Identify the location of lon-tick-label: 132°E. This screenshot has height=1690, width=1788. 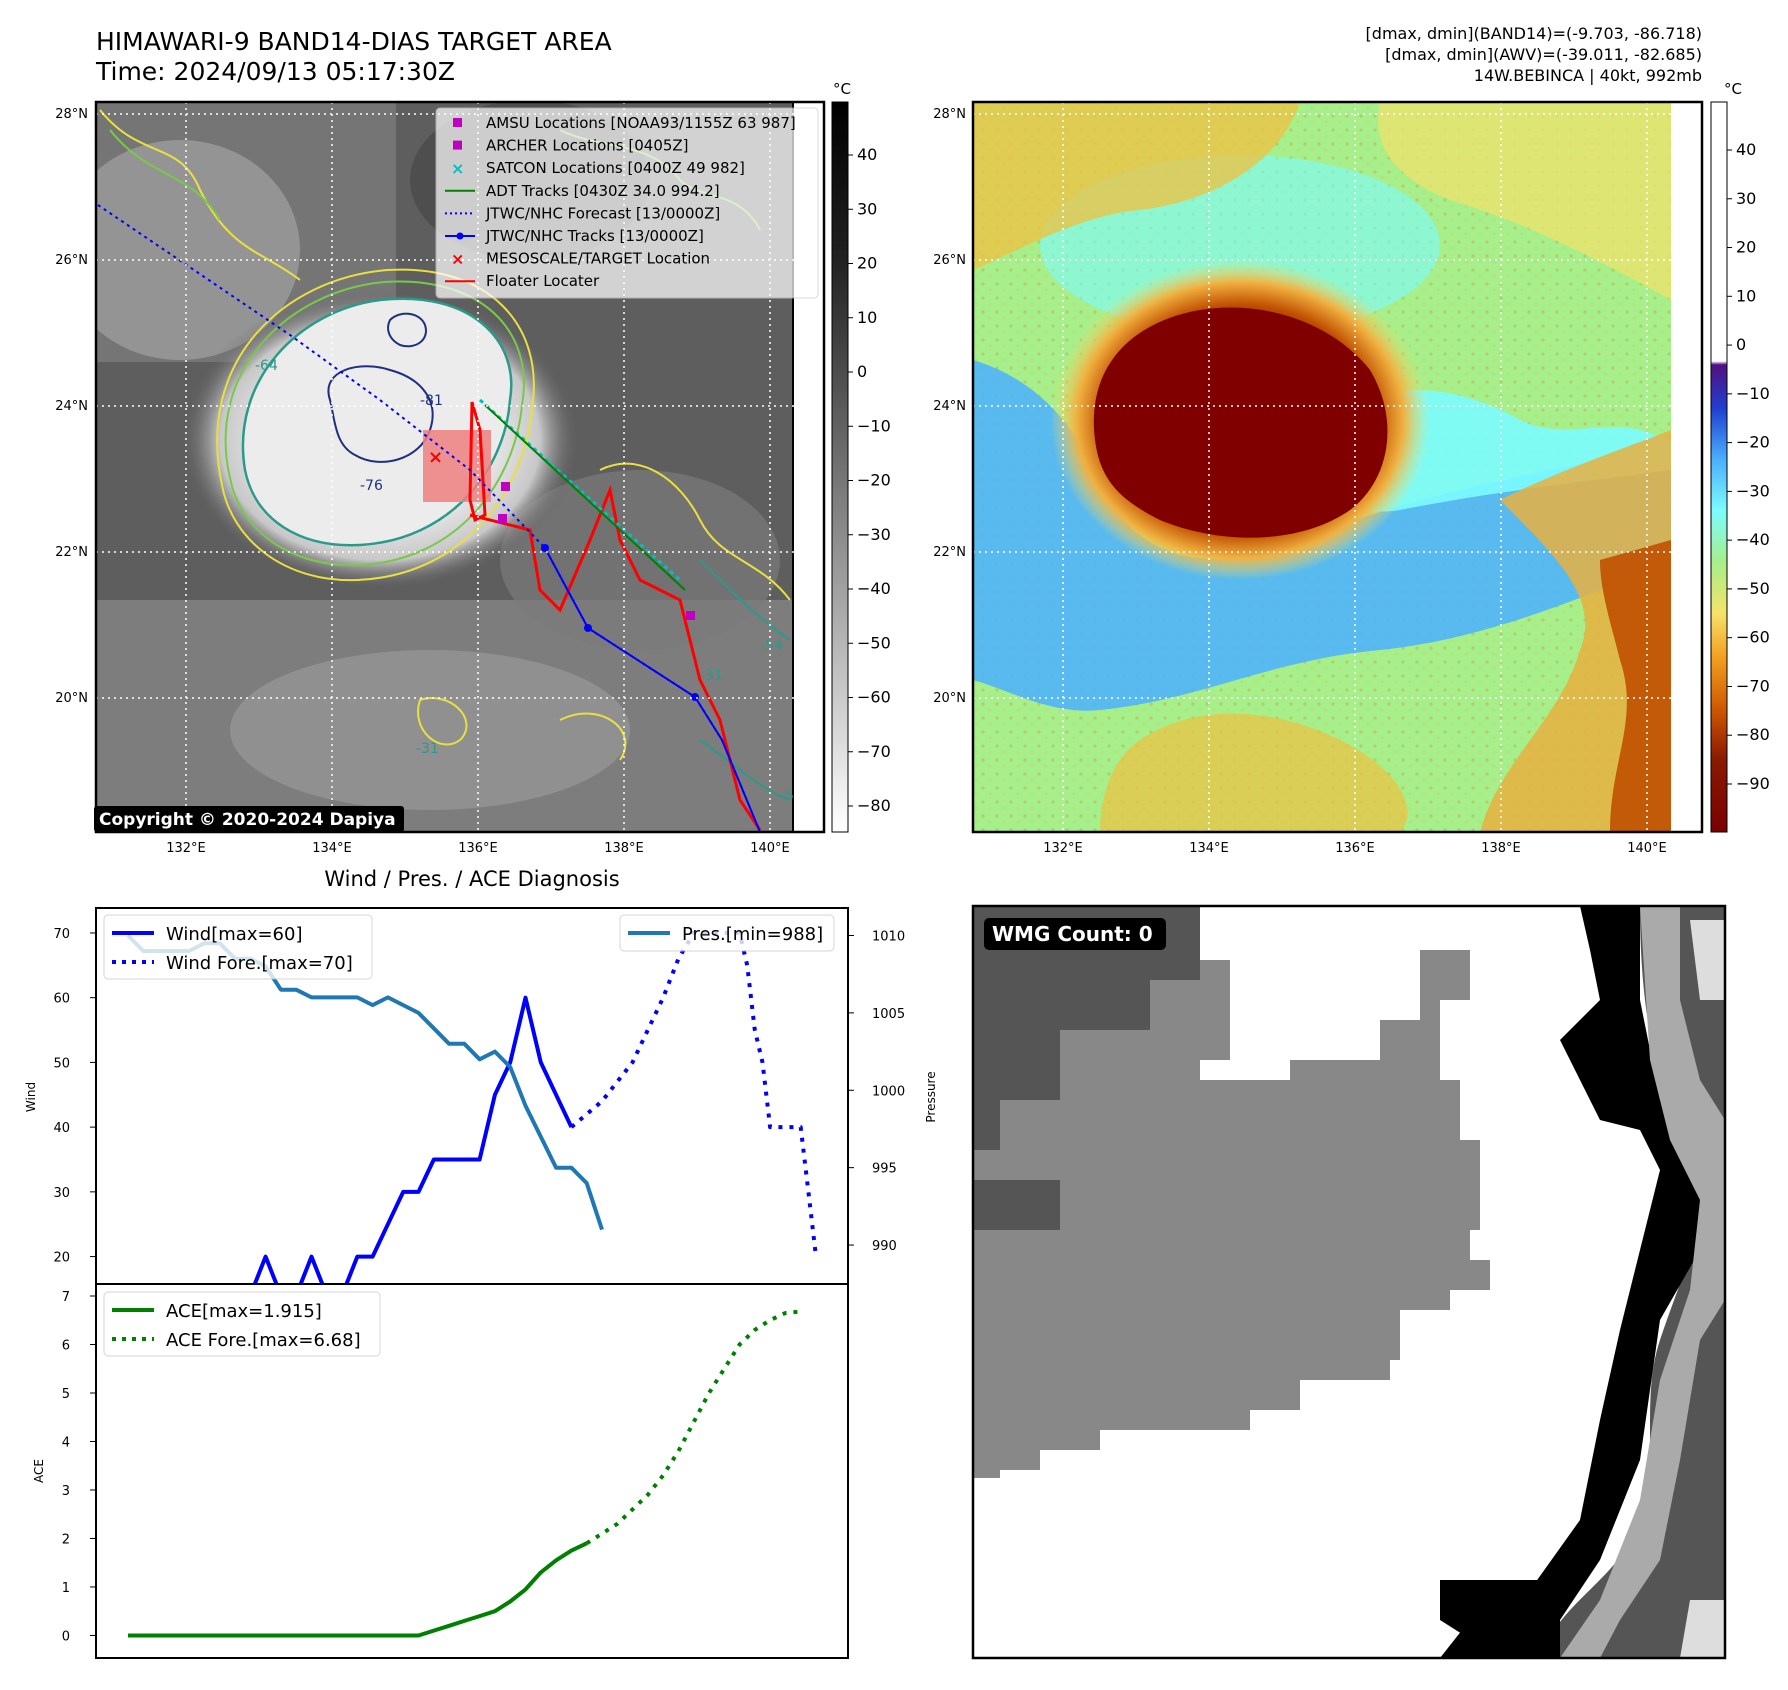
(1063, 848).